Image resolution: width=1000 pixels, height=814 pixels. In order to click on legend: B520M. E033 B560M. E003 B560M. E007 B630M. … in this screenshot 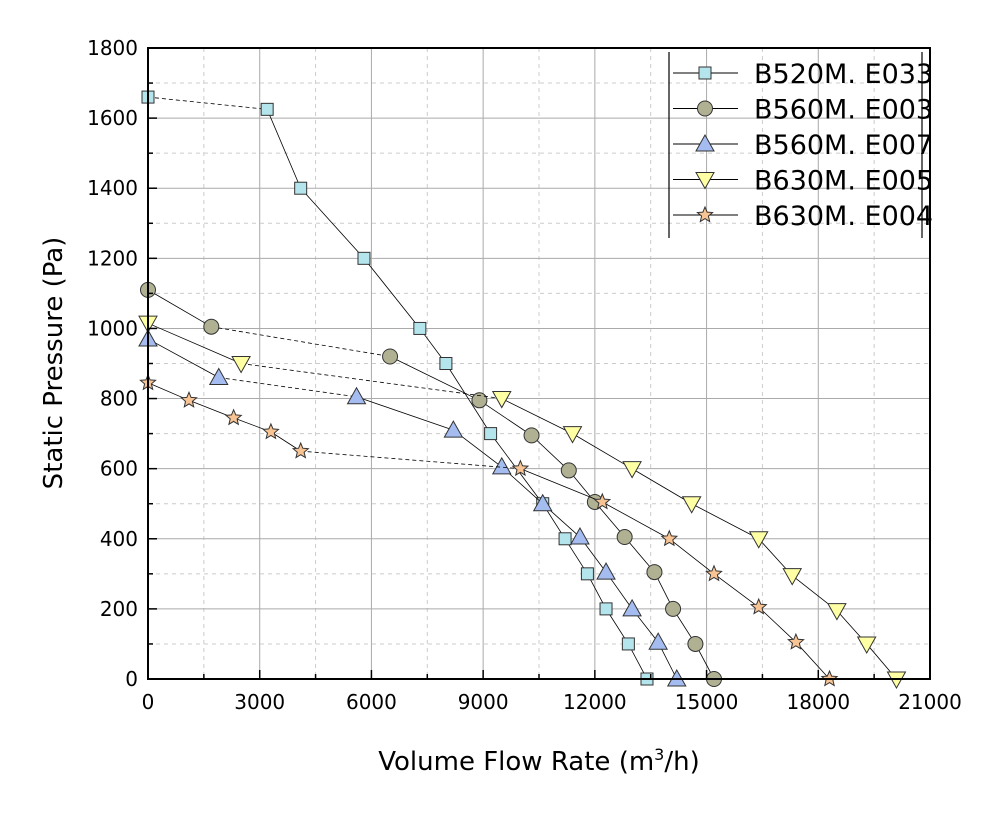, I will do `click(800, 145)`.